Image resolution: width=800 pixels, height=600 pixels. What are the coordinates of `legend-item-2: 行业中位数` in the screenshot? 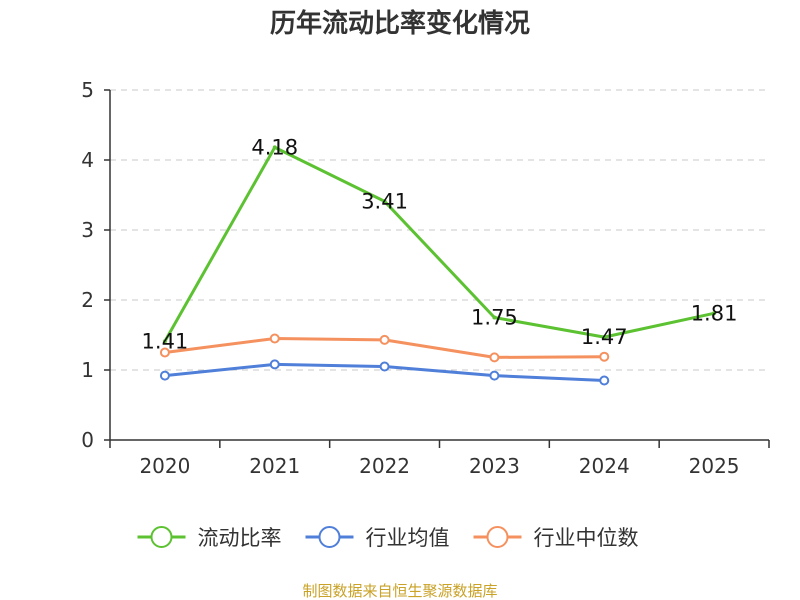 It's located at (556, 538).